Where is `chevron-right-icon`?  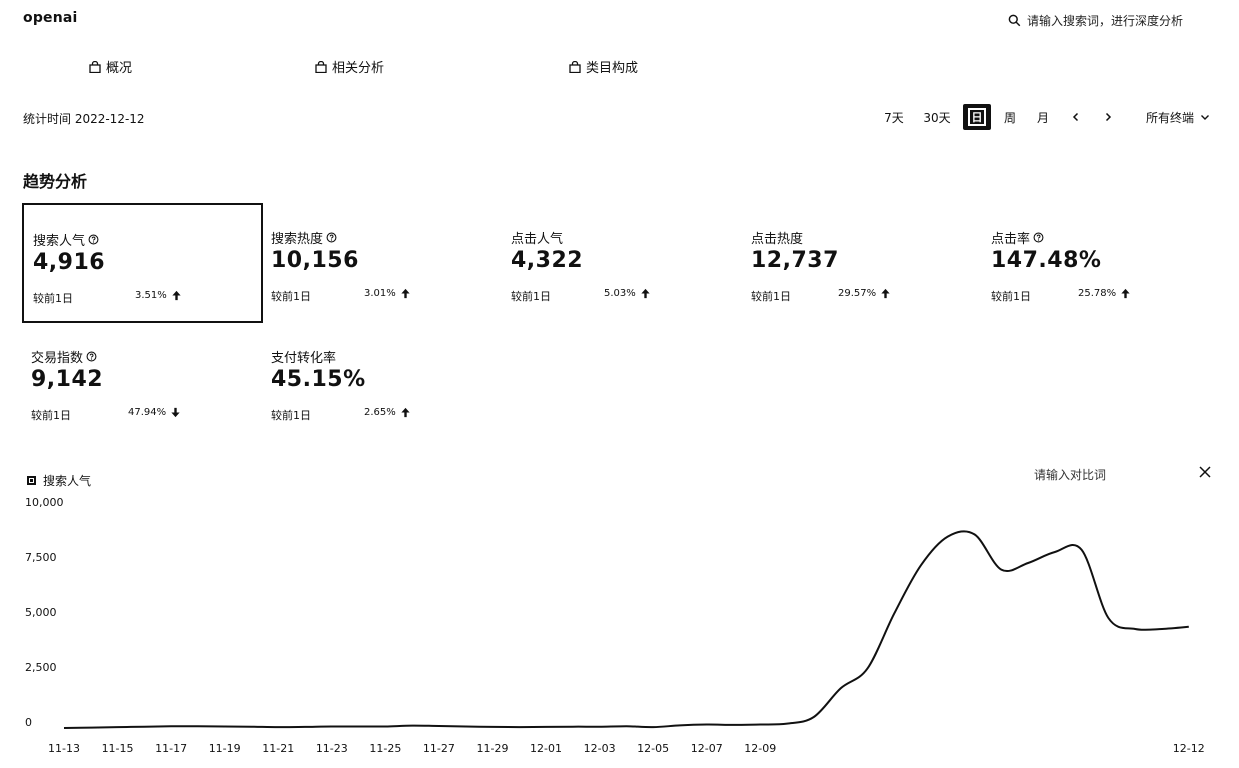 chevron-right-icon is located at coordinates (1108, 117).